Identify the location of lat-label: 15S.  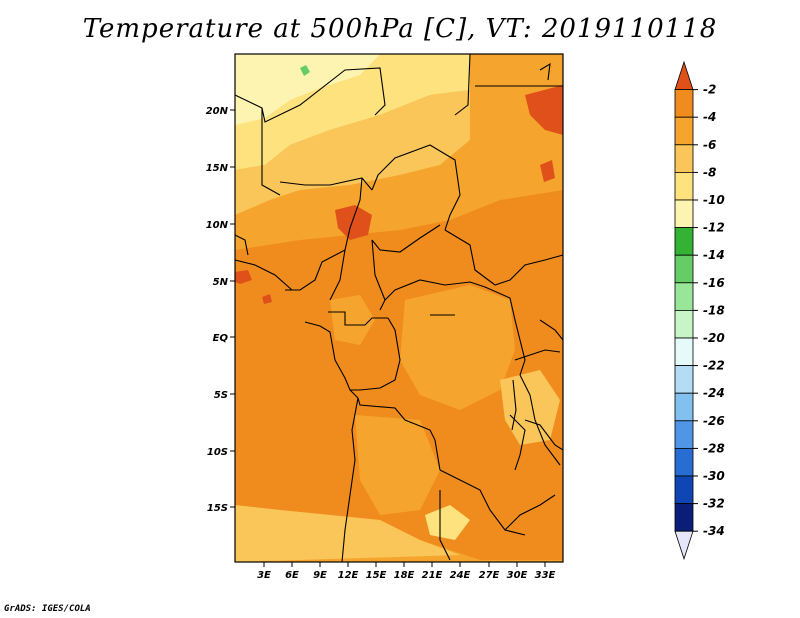
(217, 508).